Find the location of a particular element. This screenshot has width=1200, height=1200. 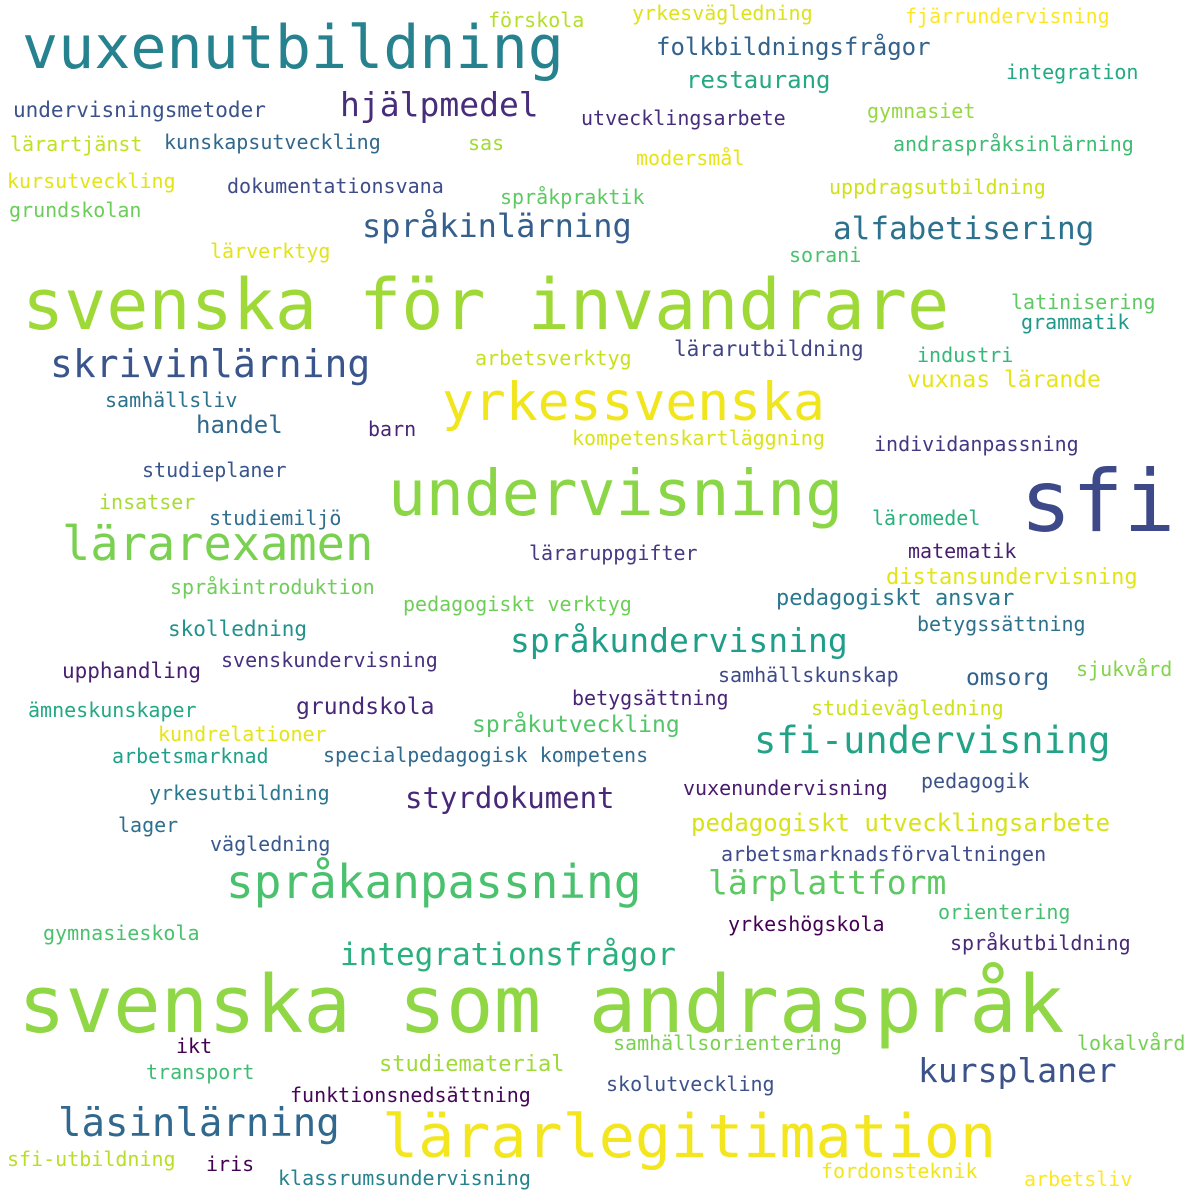

word-kursplaner: kursplaner is located at coordinates (1017, 1070).